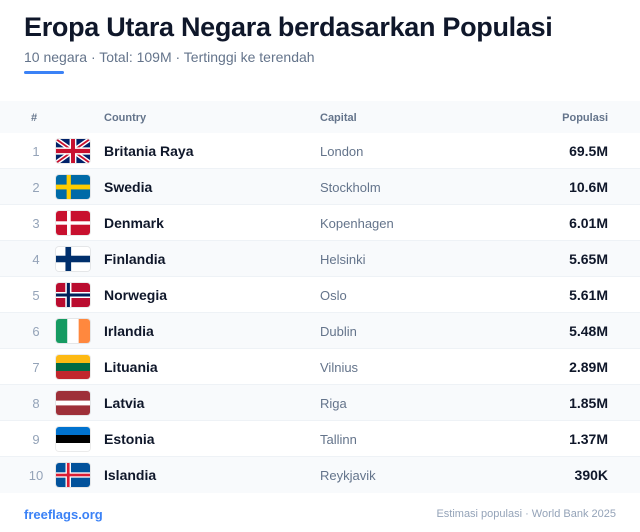  I want to click on footer-source-link: freeflags.org, so click(63, 514).